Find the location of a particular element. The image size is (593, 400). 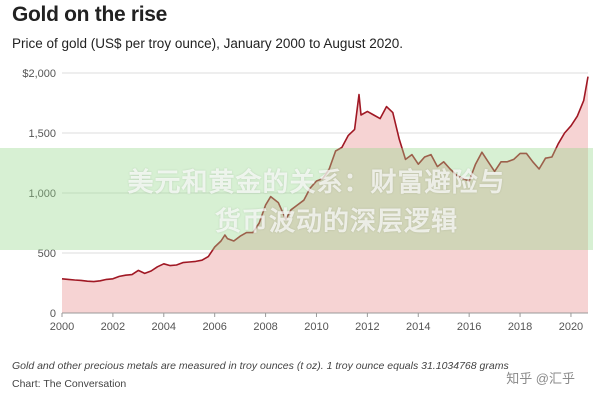

y-tick-label: 500 is located at coordinates (47, 254).